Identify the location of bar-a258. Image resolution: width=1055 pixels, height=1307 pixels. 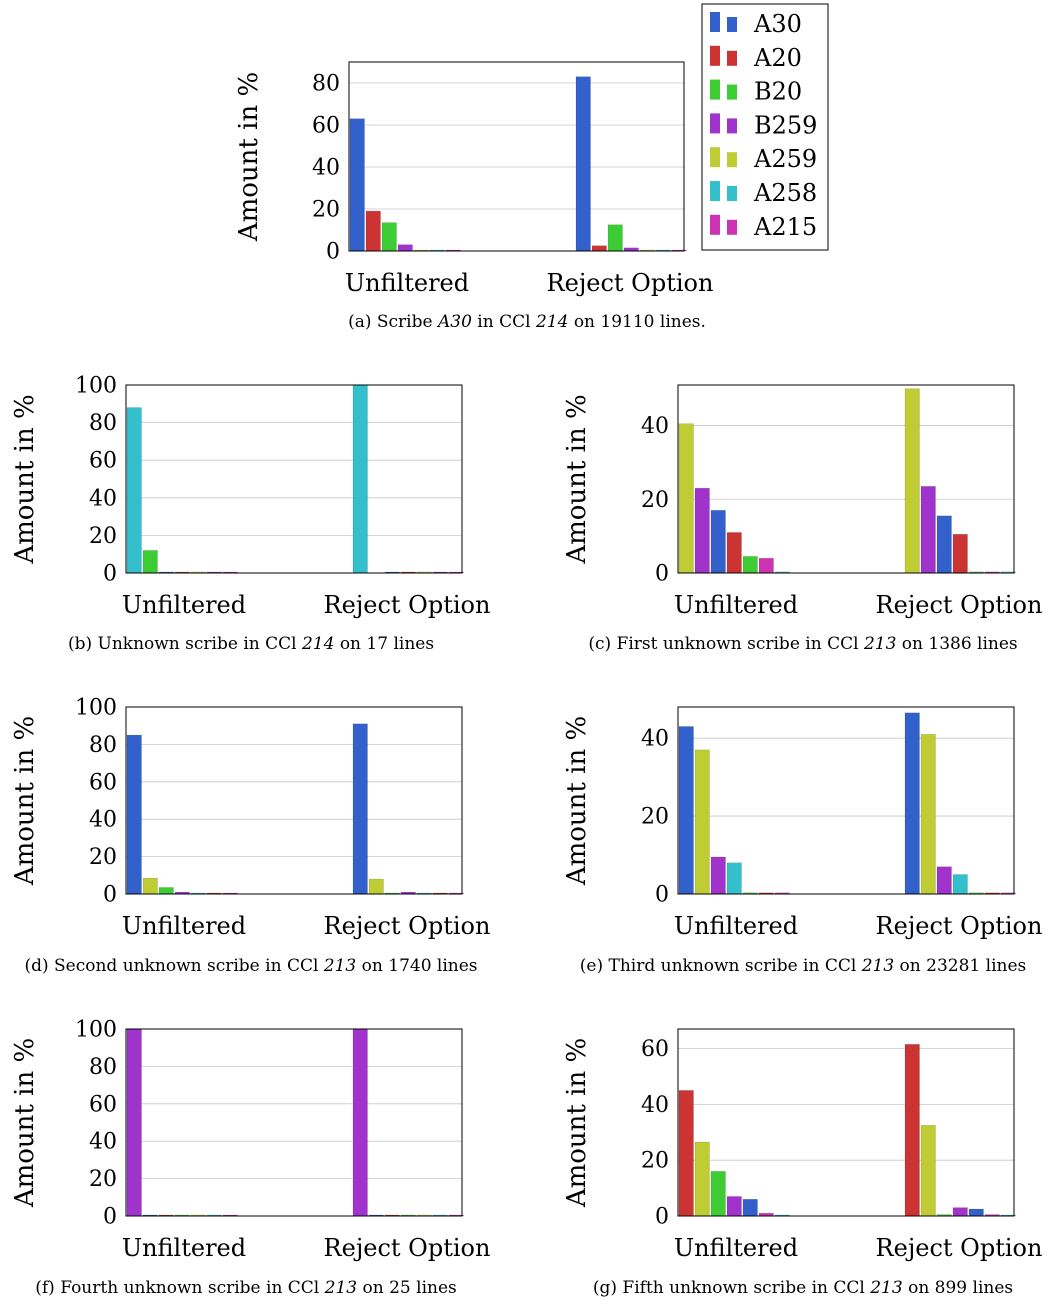
(360, 479).